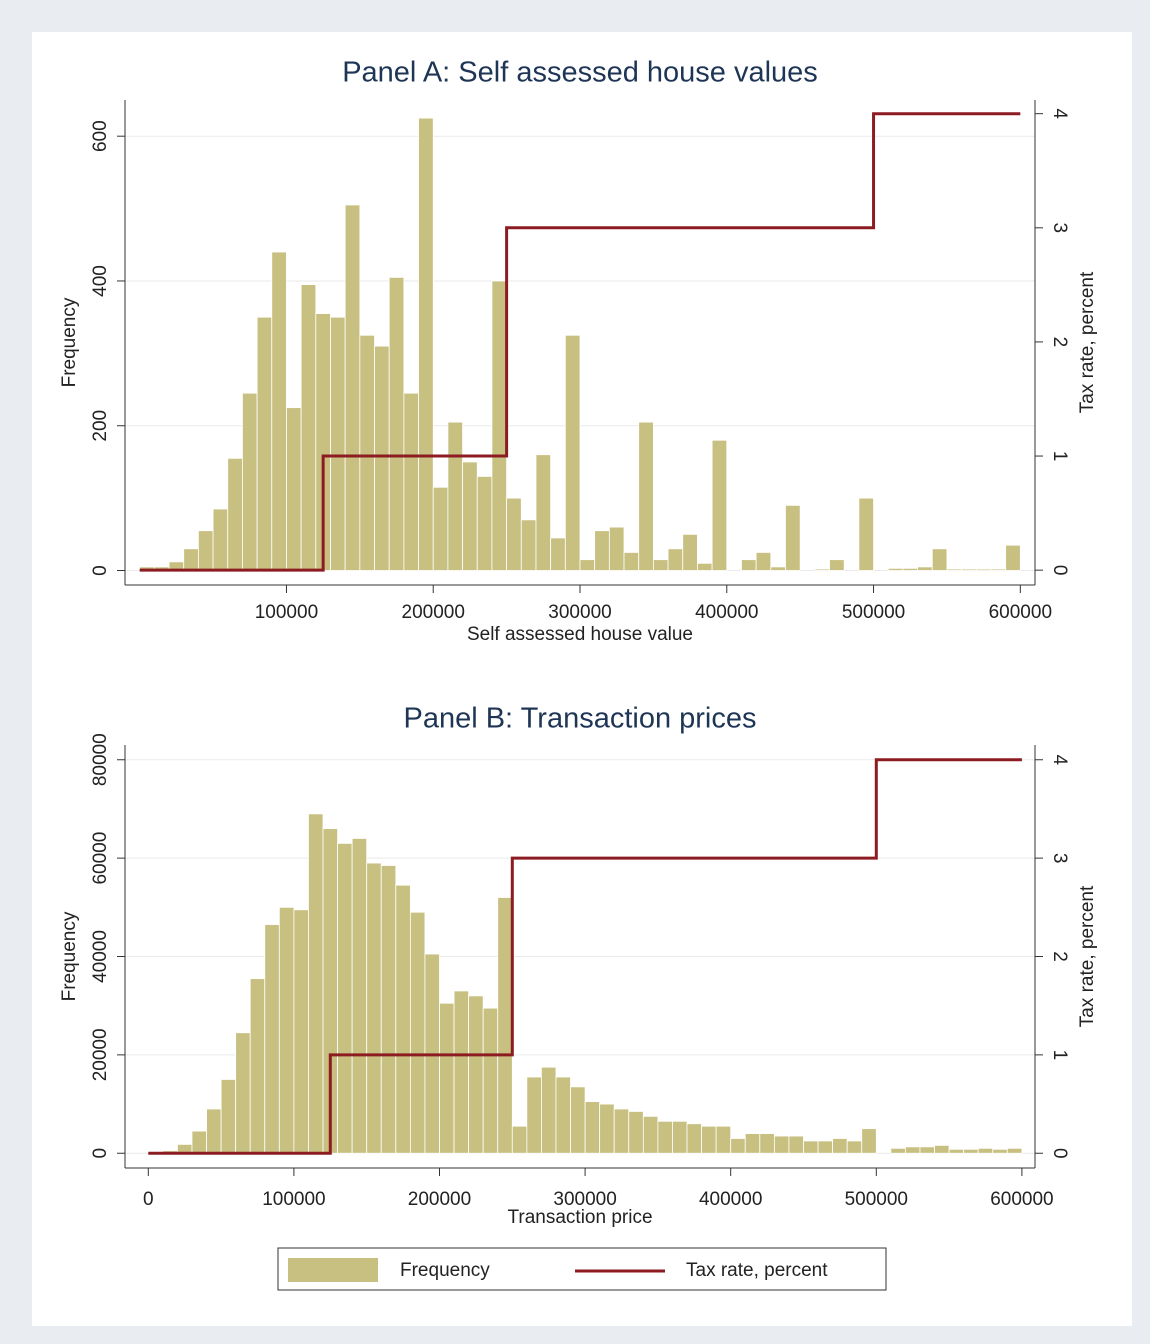  I want to click on chart-title: Panel B: Transaction prices, so click(579, 719).